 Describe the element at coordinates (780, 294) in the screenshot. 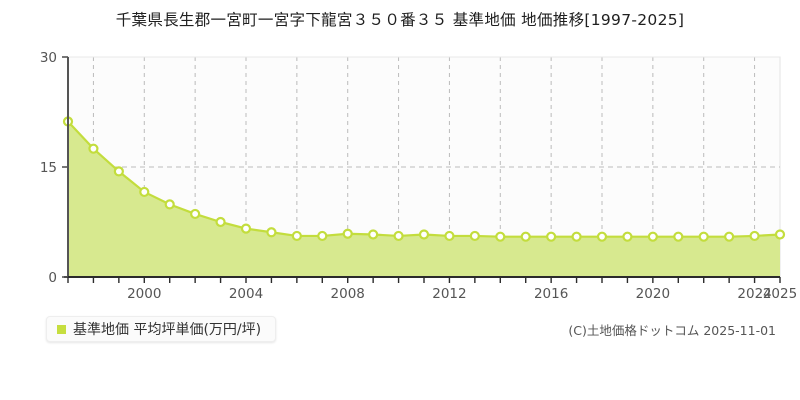

I see `x-tick-label: 2025` at that location.